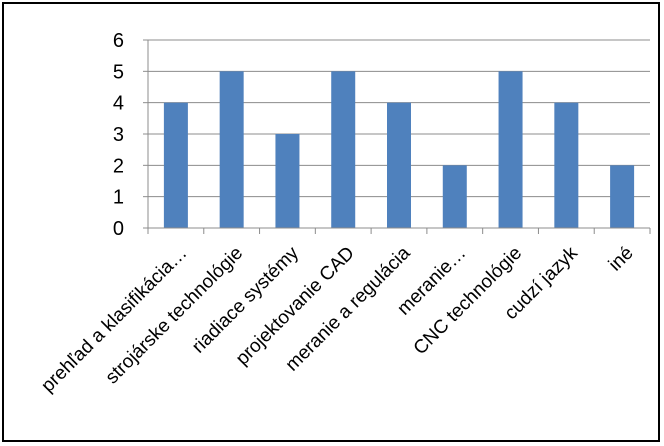  Describe the element at coordinates (118, 198) in the screenshot. I see `y-tick-label: 1` at that location.